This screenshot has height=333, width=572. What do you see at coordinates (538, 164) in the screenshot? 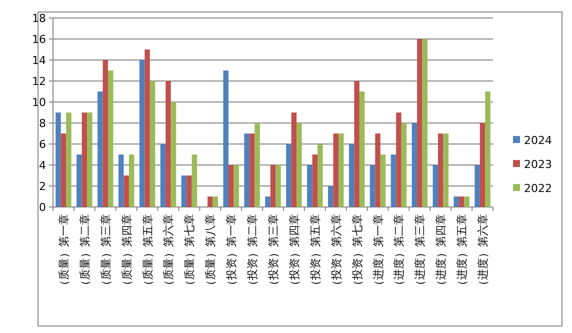
I see `legend-label: 2023` at bounding box center [538, 164].